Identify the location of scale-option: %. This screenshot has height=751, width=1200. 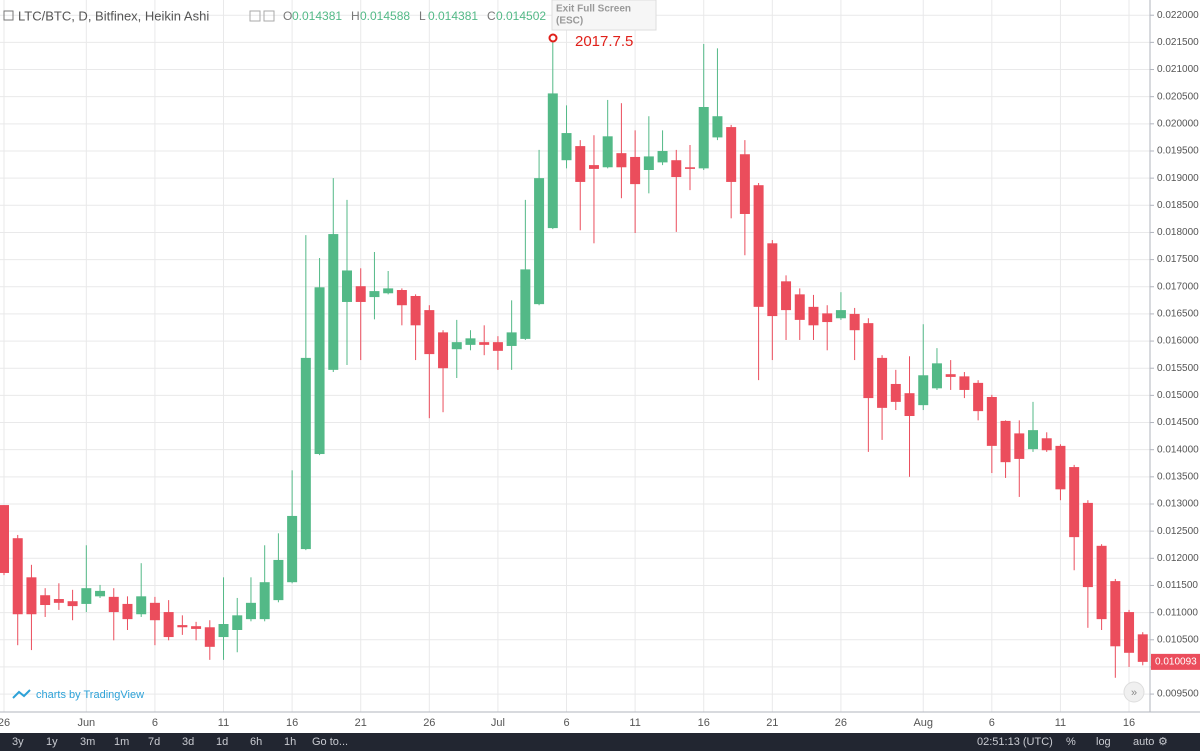
(1071, 742).